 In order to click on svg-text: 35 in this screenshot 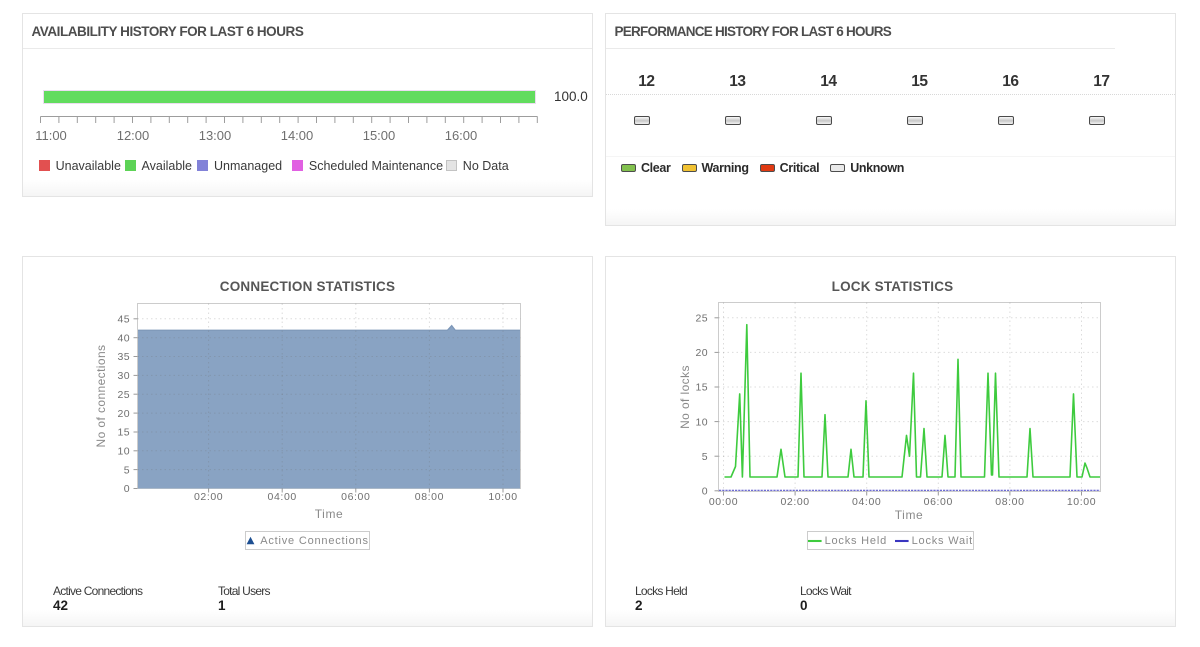, I will do `click(124, 357)`.